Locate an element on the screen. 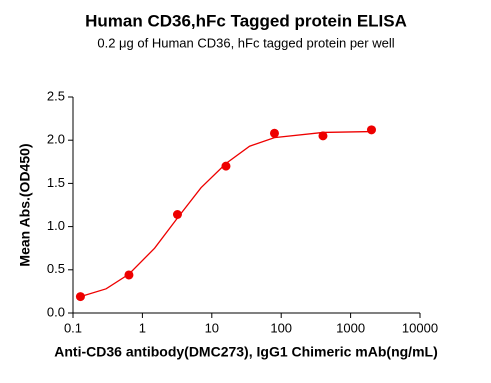 This screenshot has width=491, height=383. y-tick-label: 2.0 is located at coordinates (56, 139).